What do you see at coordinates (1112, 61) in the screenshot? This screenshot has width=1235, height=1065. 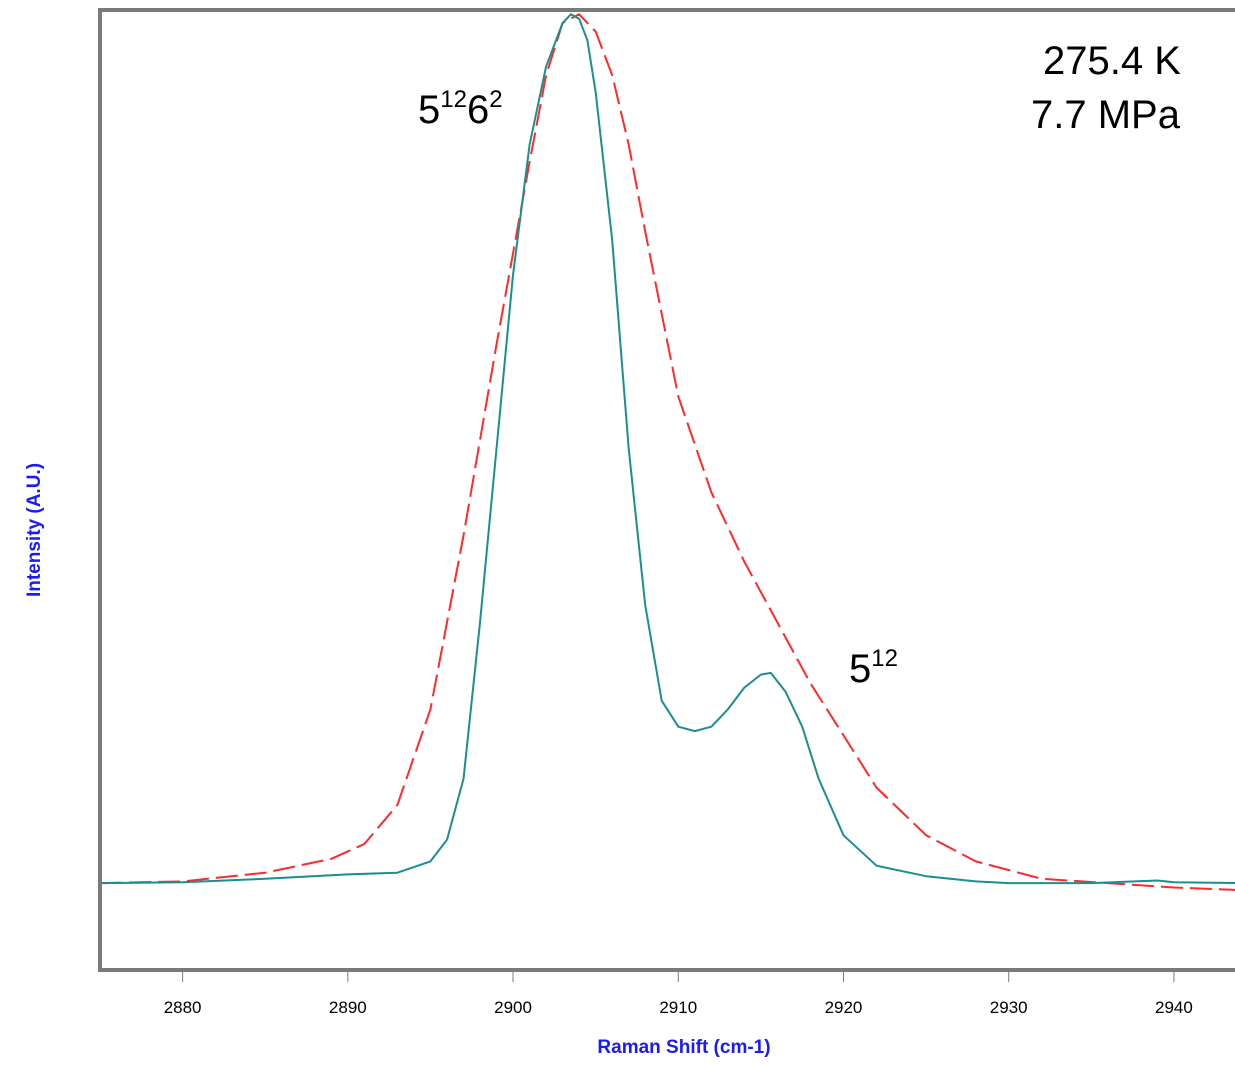 I see `temperature-annotation: 275.4 K` at bounding box center [1112, 61].